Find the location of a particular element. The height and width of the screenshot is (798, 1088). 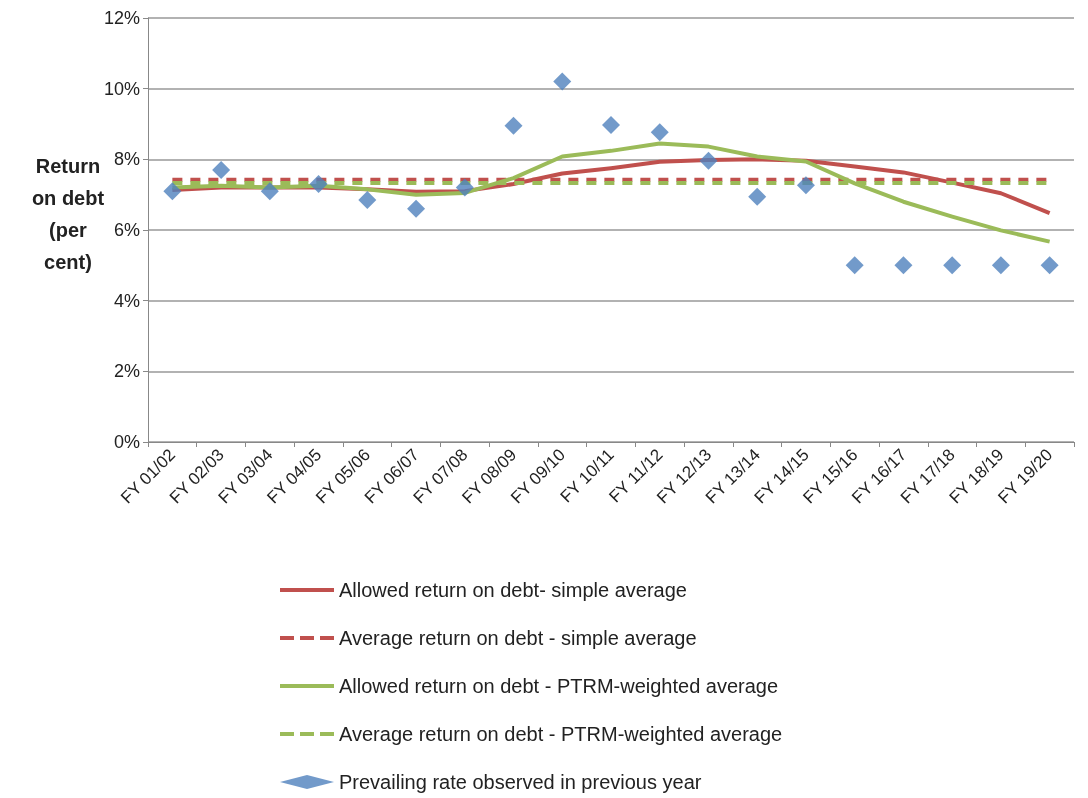

y-tick-label: 4% is located at coordinates (126, 300).